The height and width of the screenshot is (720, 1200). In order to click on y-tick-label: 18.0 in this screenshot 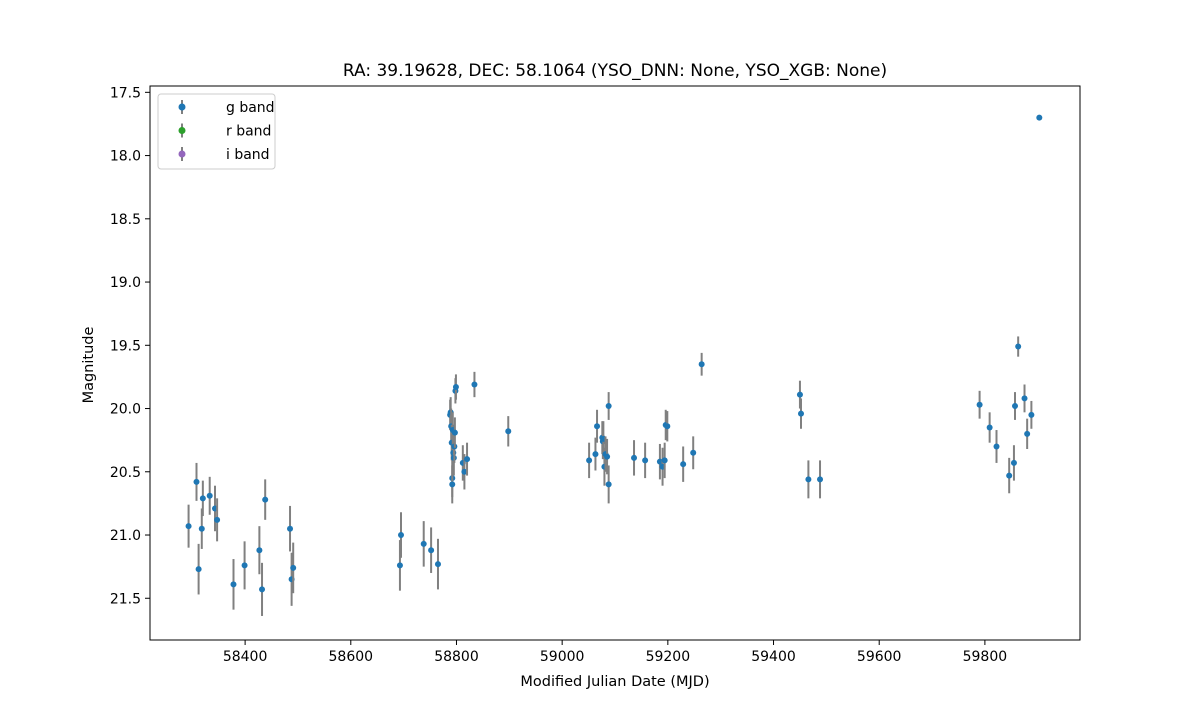, I will do `click(125, 157)`.